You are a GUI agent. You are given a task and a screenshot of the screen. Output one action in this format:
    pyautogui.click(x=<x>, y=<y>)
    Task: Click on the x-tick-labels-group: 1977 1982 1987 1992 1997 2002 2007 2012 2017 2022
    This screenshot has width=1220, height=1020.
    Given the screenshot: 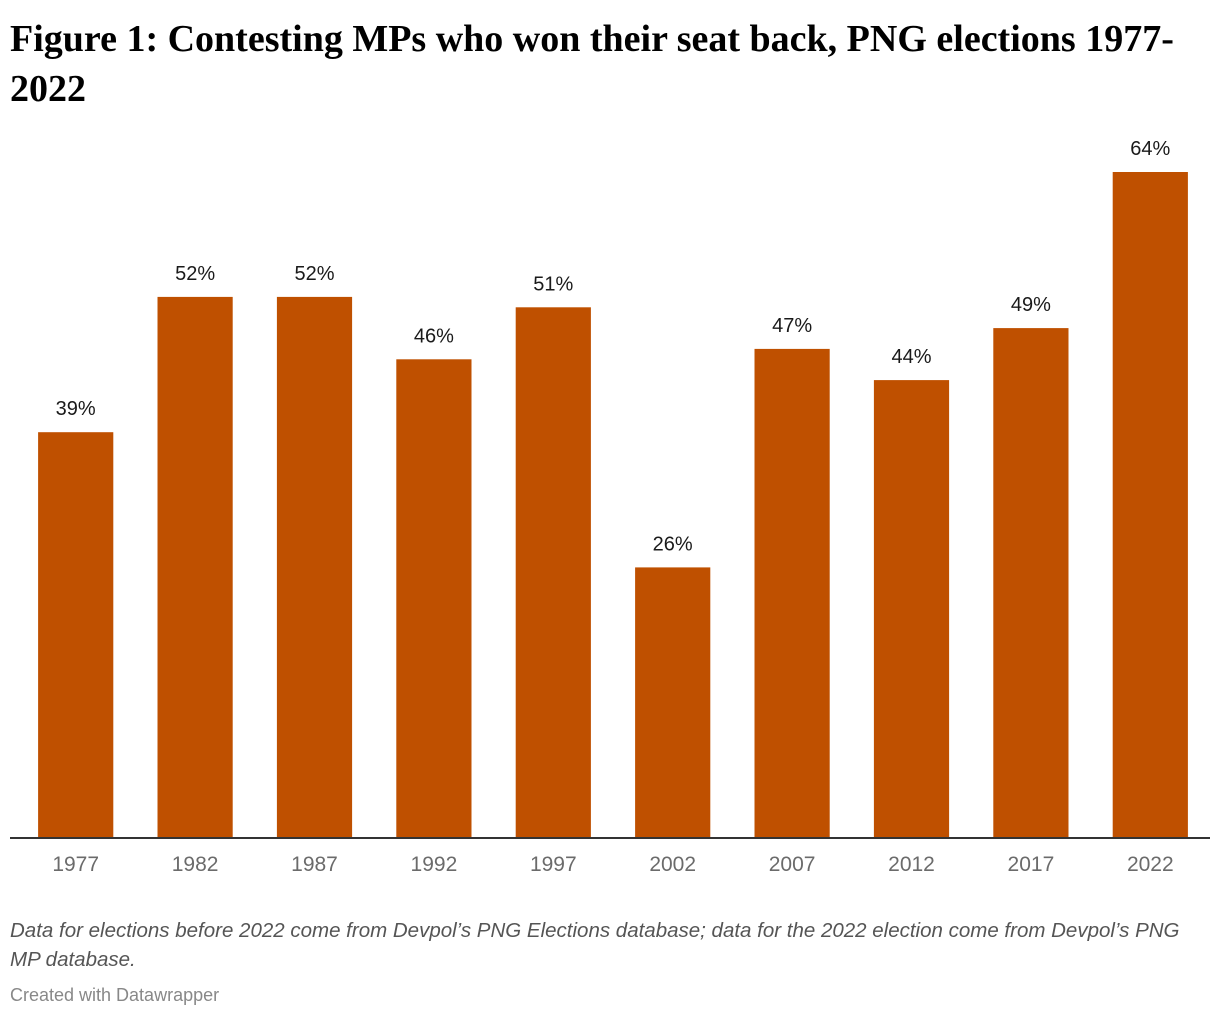 What is the action you would take?
    pyautogui.click(x=612, y=864)
    